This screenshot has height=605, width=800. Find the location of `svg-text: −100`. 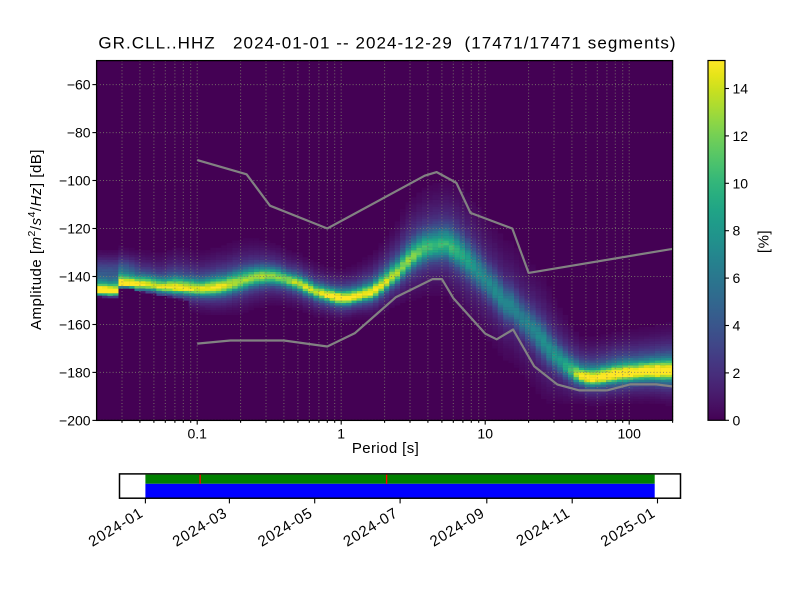

svg-text: −100 is located at coordinates (75, 181).